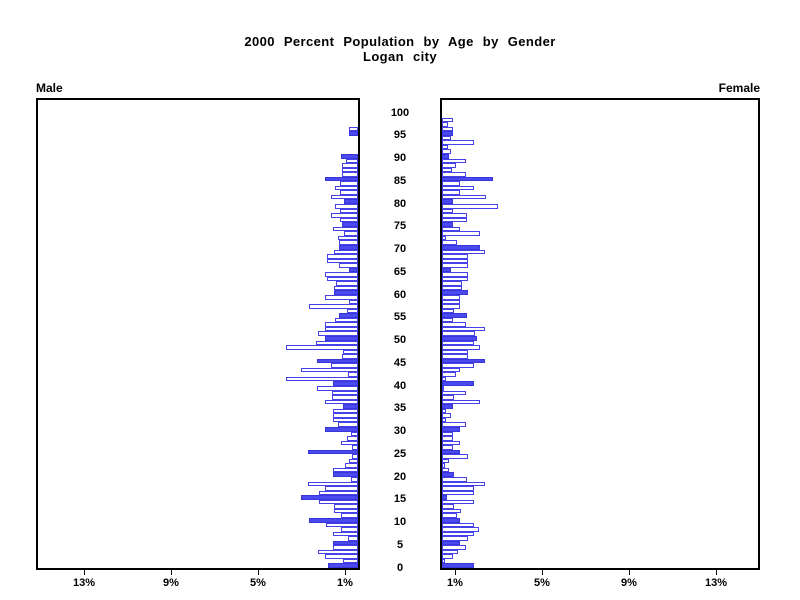 This screenshot has width=800, height=600. Describe the element at coordinates (400, 112) in the screenshot. I see `age-tick-label-100: 100` at that location.